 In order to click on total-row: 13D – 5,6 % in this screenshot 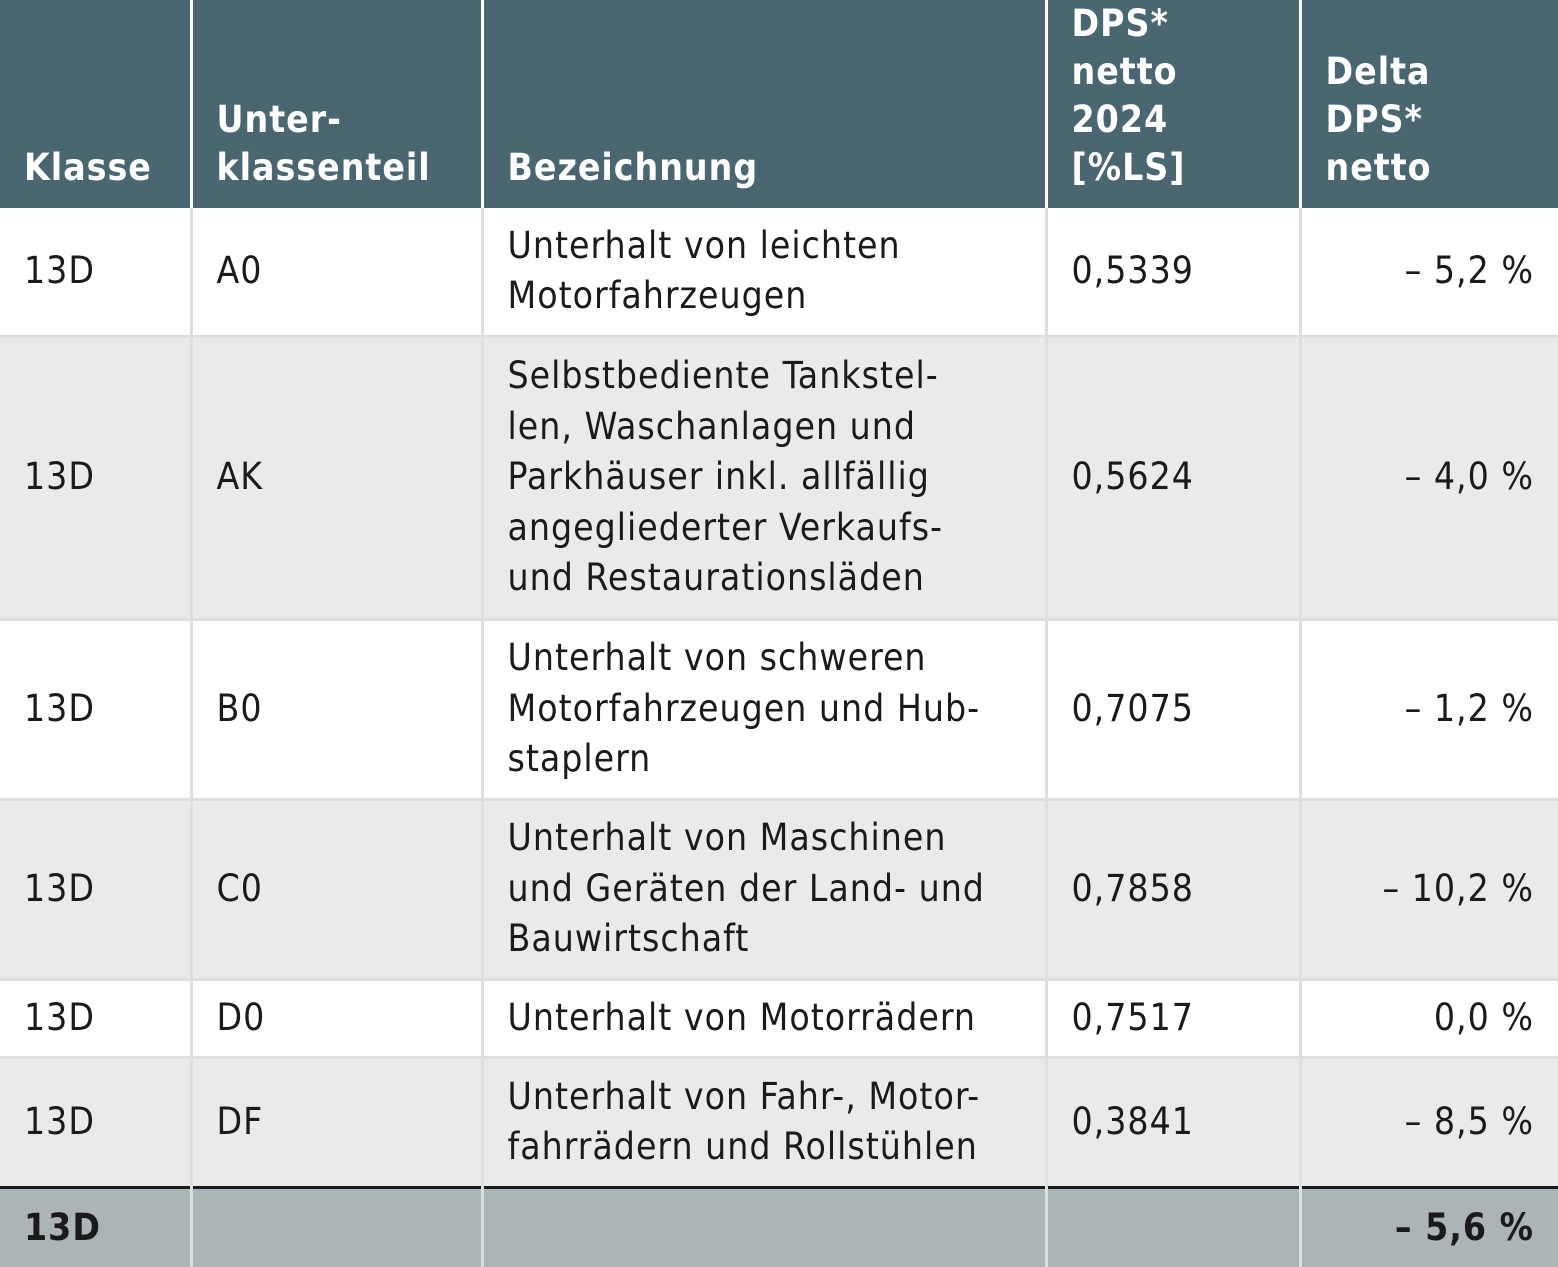, I will do `click(779, 1226)`.